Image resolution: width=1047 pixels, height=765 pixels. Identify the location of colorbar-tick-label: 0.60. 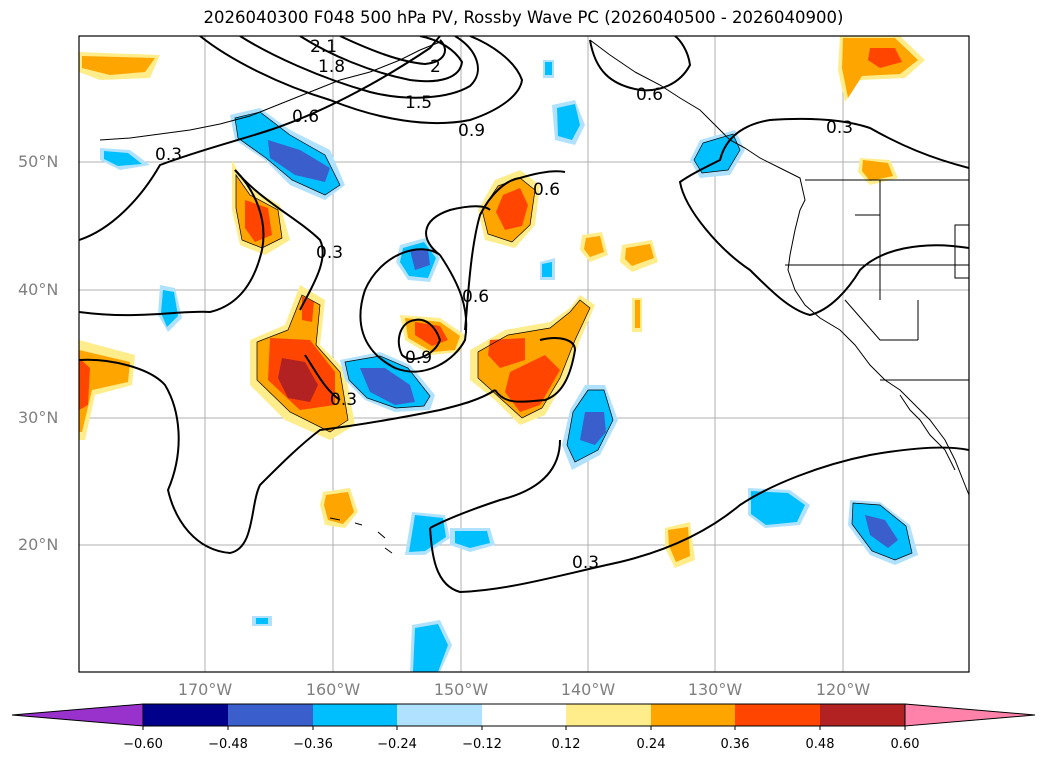
(905, 744).